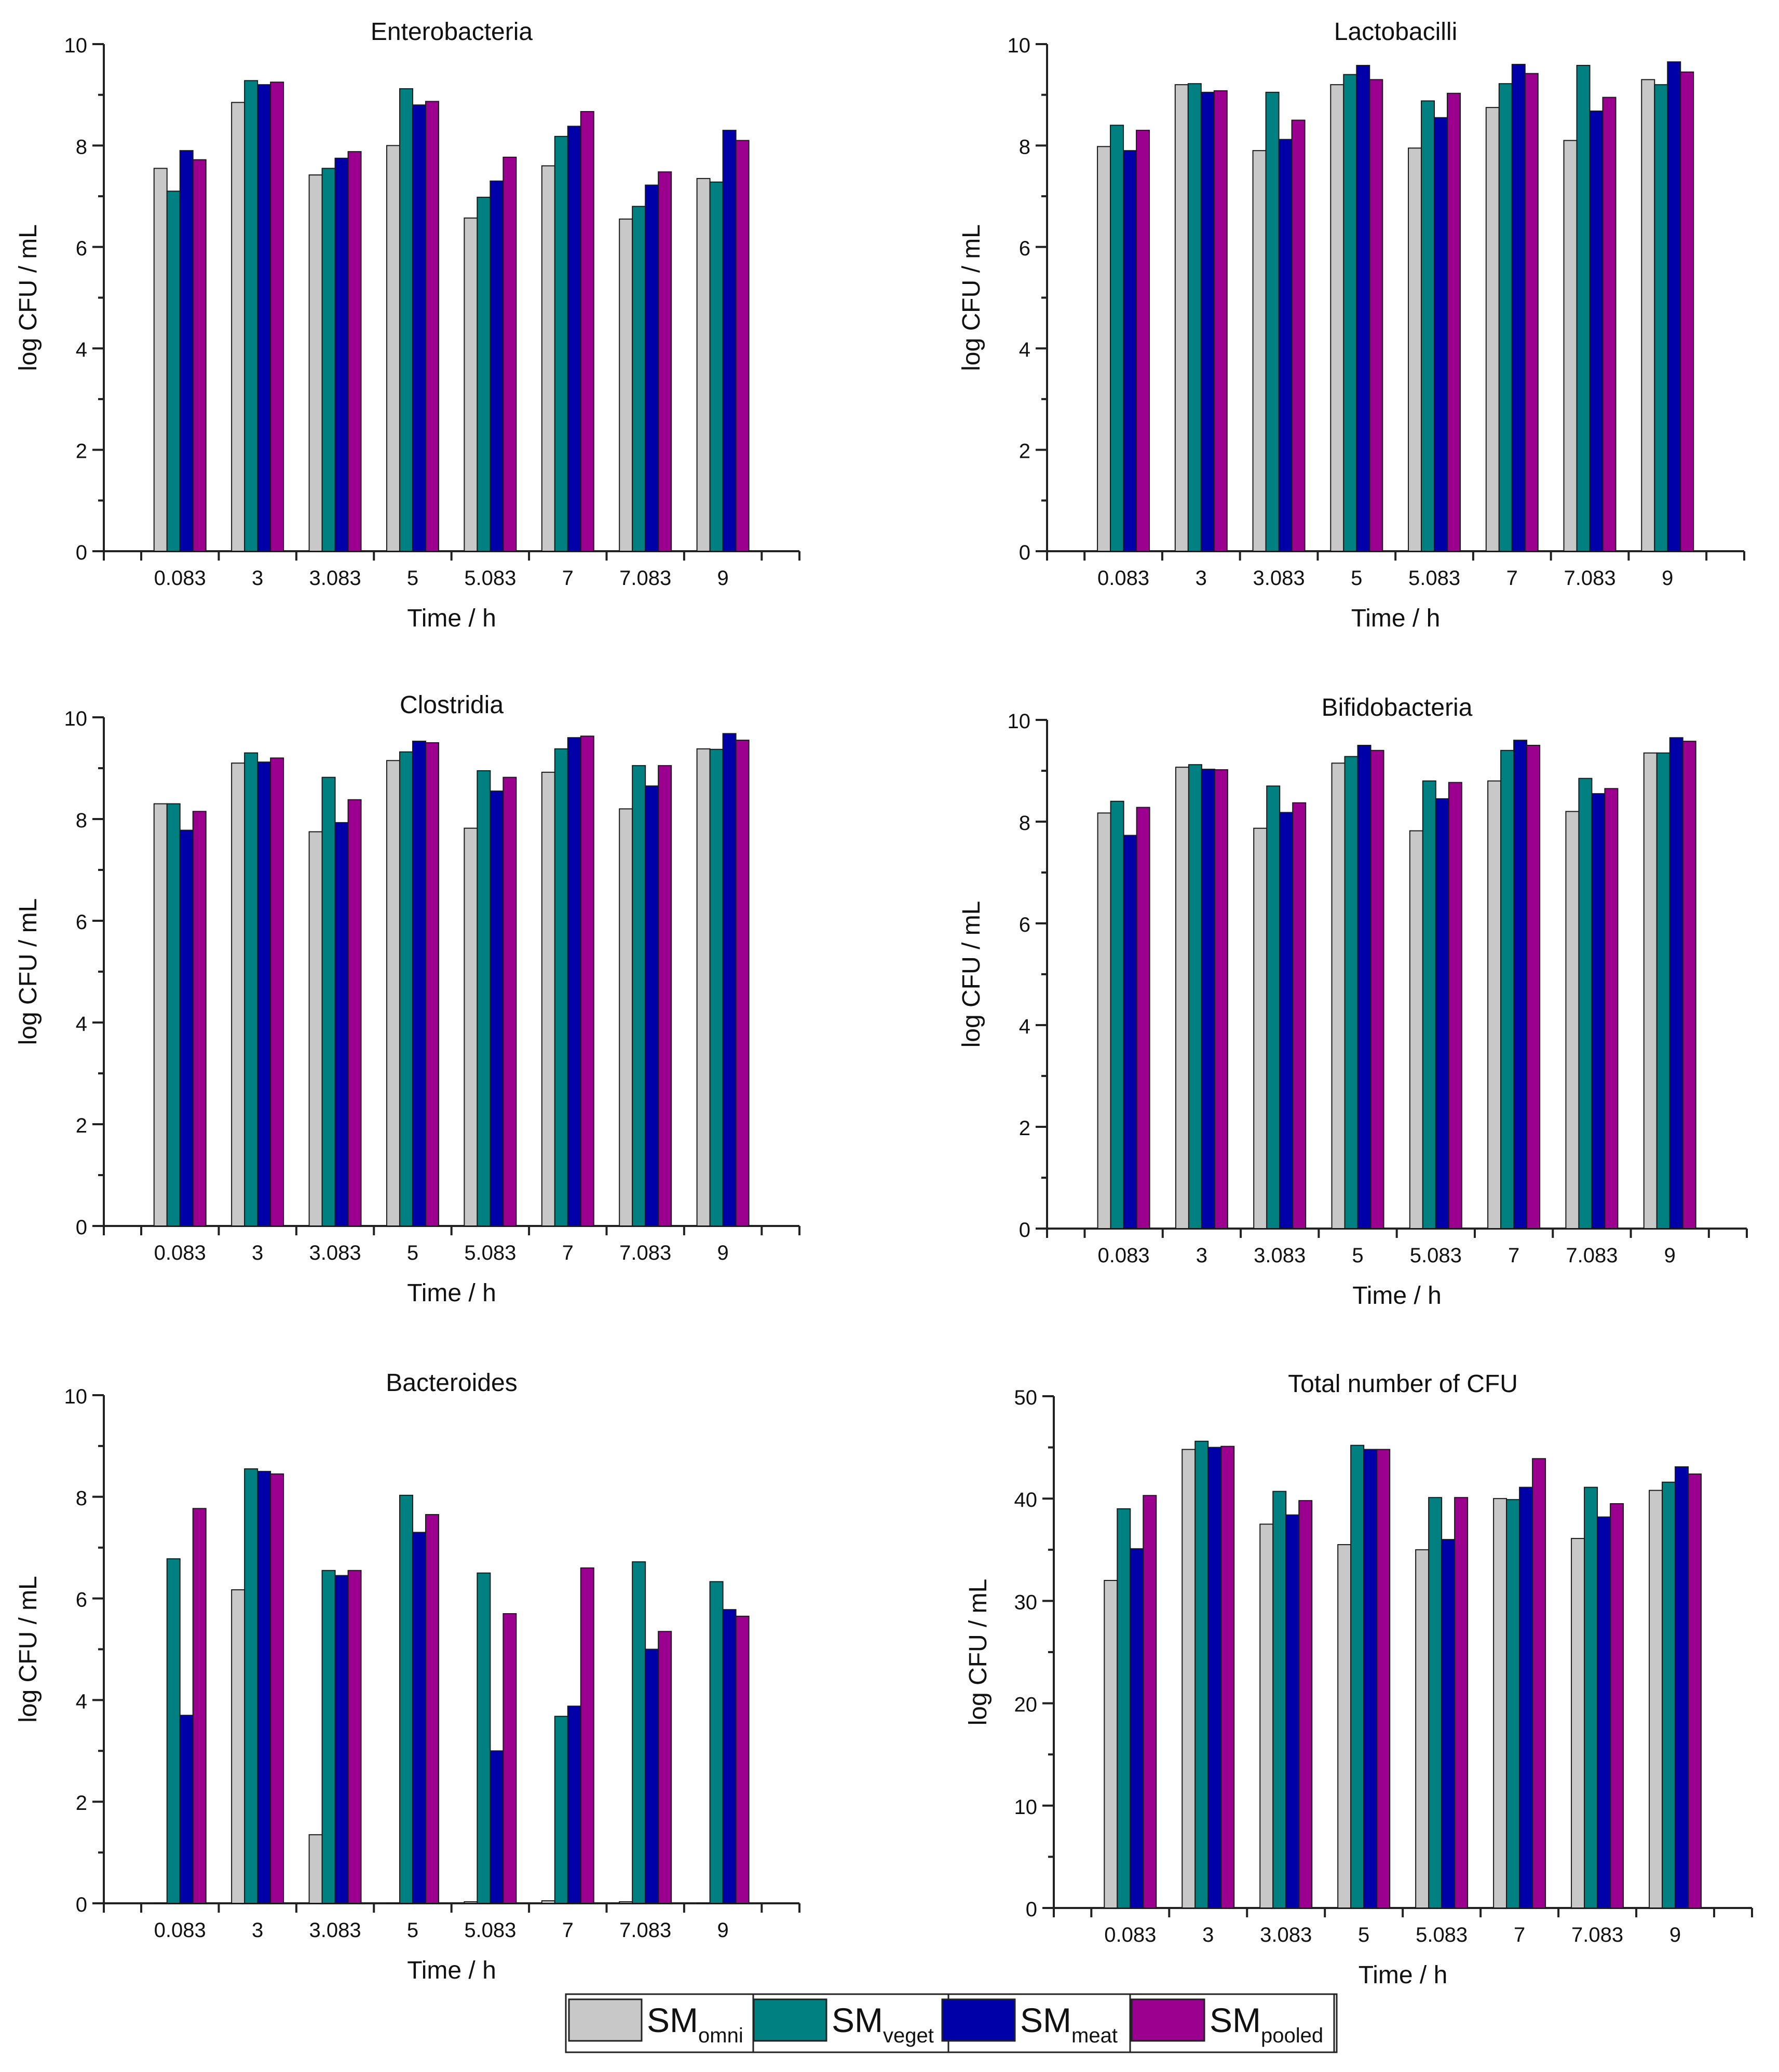 This screenshot has height=2072, width=1779. I want to click on y-tick-label: 8, so click(1024, 146).